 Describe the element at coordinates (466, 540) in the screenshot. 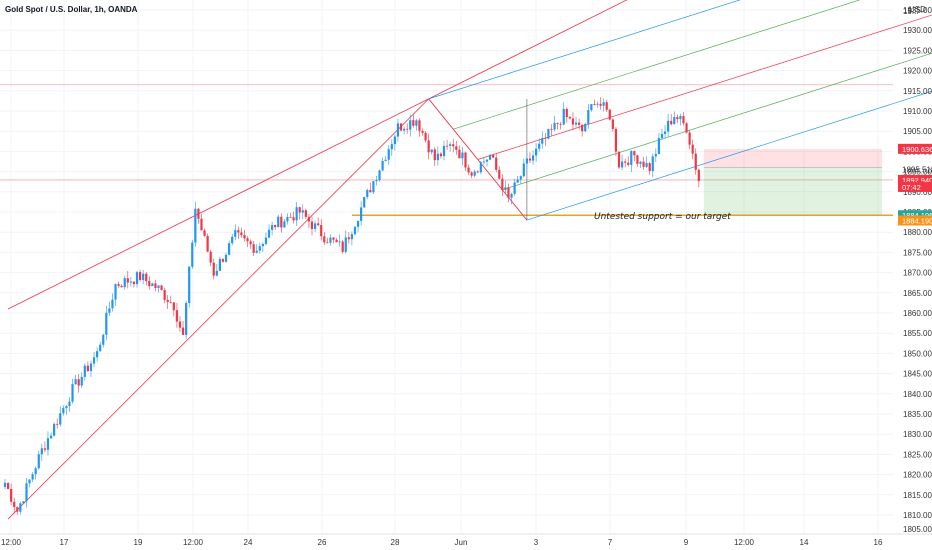

I see `time-axis: 12:00 17 19 12:00 24 26 28 Jun 3 7 9 12:00 14 16` at that location.